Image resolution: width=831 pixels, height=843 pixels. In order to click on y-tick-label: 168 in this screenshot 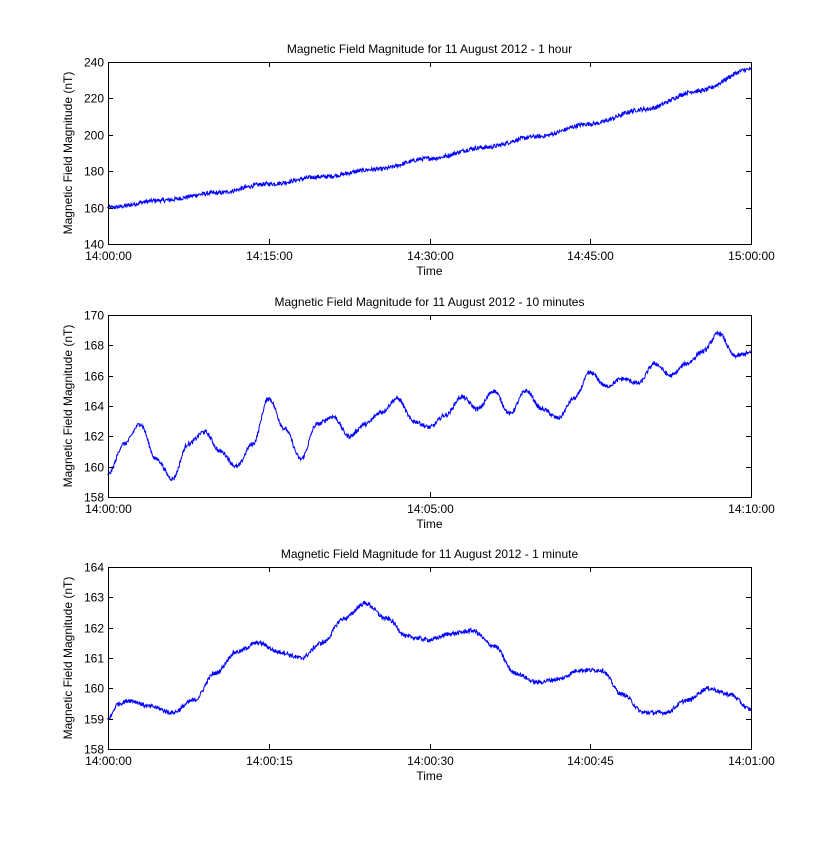, I will do `click(94, 346)`.